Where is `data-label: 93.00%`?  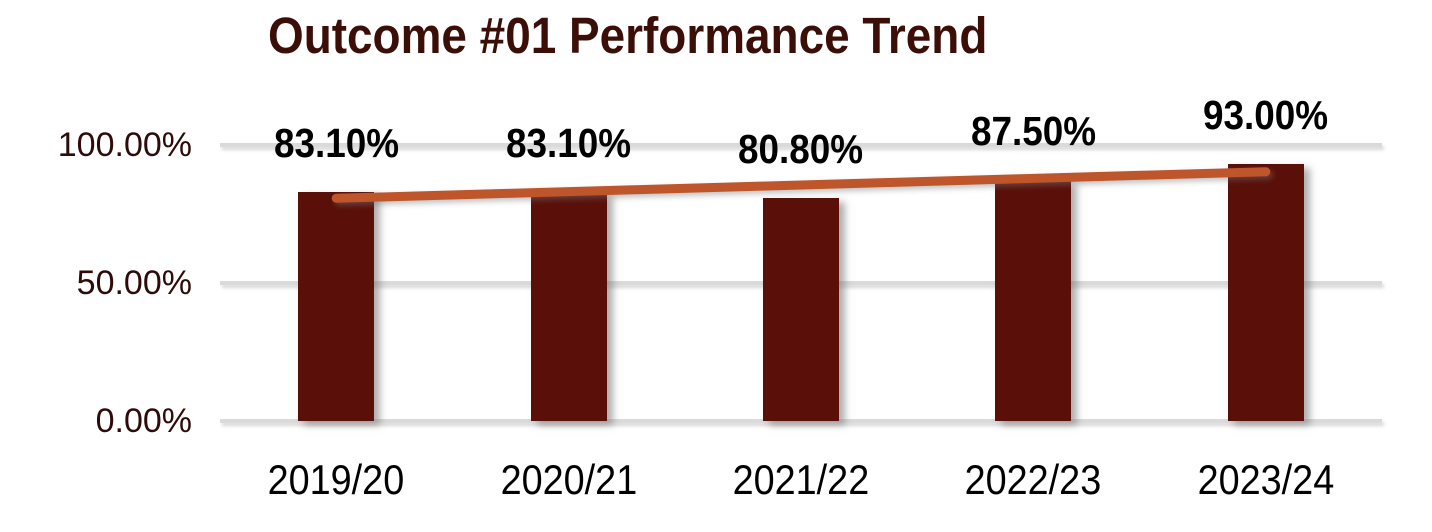 data-label: 93.00% is located at coordinates (1266, 115).